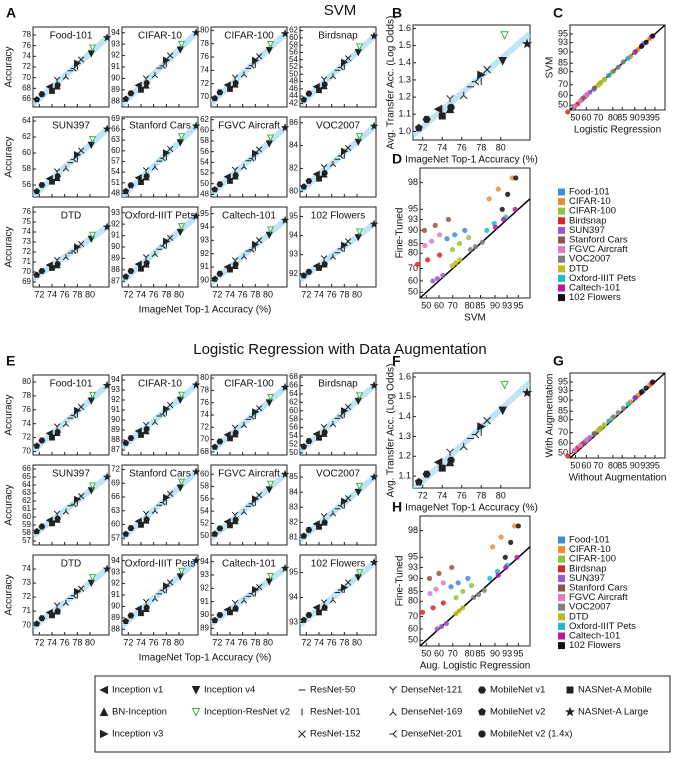 The width and height of the screenshot is (675, 766). I want to click on y-axis-label: Avg. Transfer Acc. (Log Odds), so click(391, 431).